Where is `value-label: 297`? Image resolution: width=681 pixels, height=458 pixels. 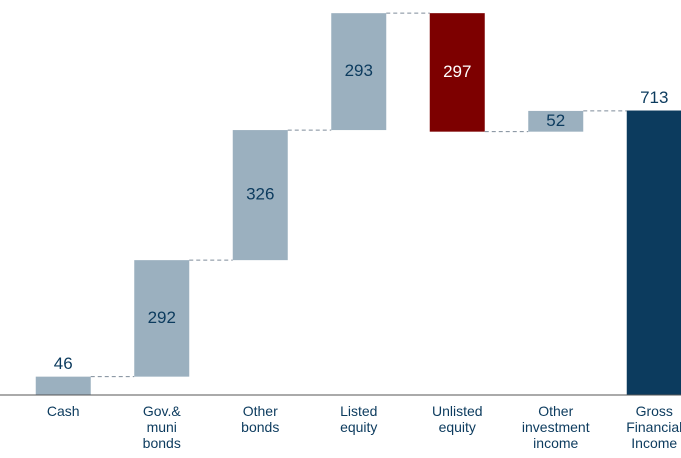
value-label: 297 is located at coordinates (457, 71).